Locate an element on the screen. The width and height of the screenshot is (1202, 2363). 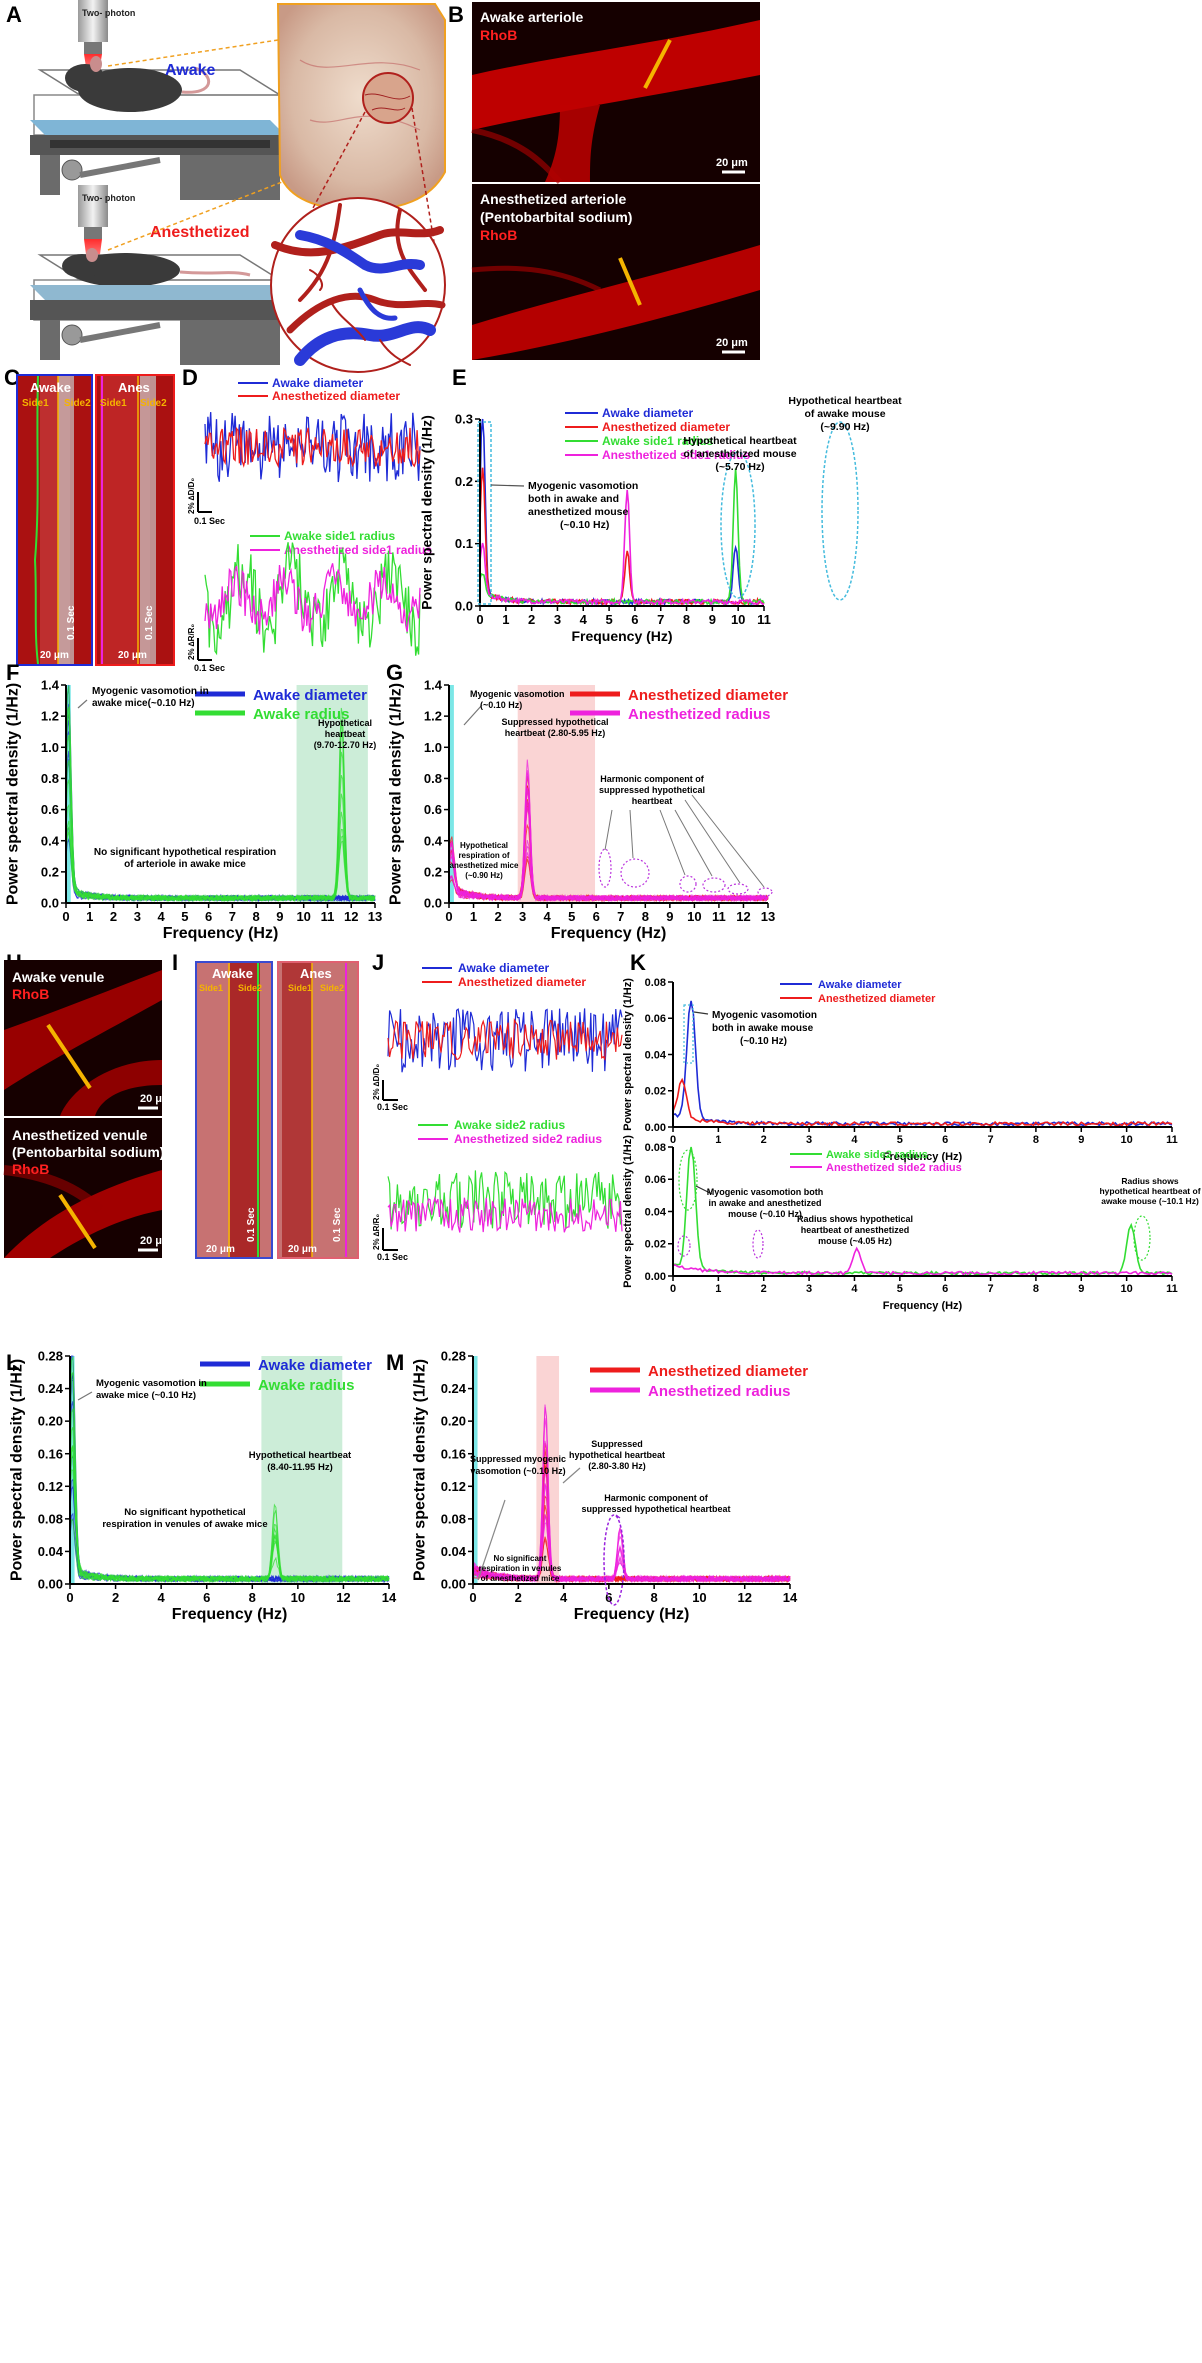
svg-text: Myogenic vasomotion in is located at coordinates (150, 691).